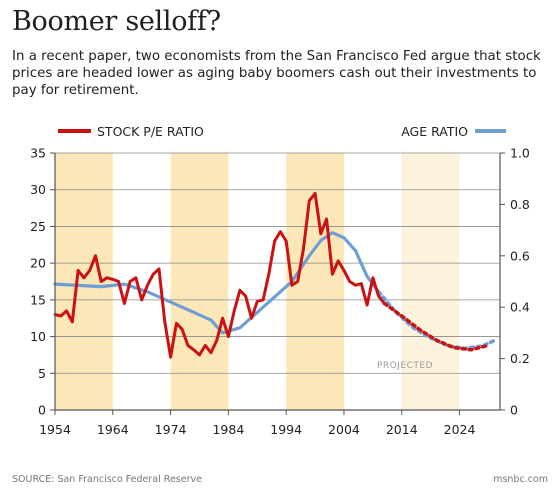 This screenshot has width=560, height=500. What do you see at coordinates (38, 336) in the screenshot?
I see `y-left-tick-label: 10` at bounding box center [38, 336].